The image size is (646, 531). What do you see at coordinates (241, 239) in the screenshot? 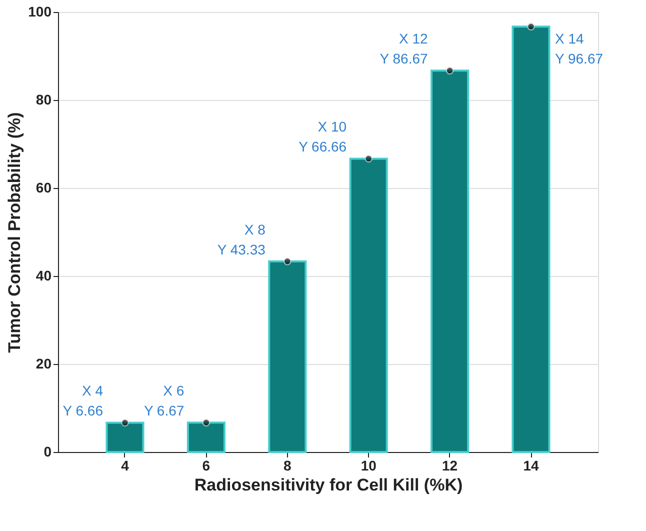
I see `annotation: X 8 Y 43.33` at bounding box center [241, 239].